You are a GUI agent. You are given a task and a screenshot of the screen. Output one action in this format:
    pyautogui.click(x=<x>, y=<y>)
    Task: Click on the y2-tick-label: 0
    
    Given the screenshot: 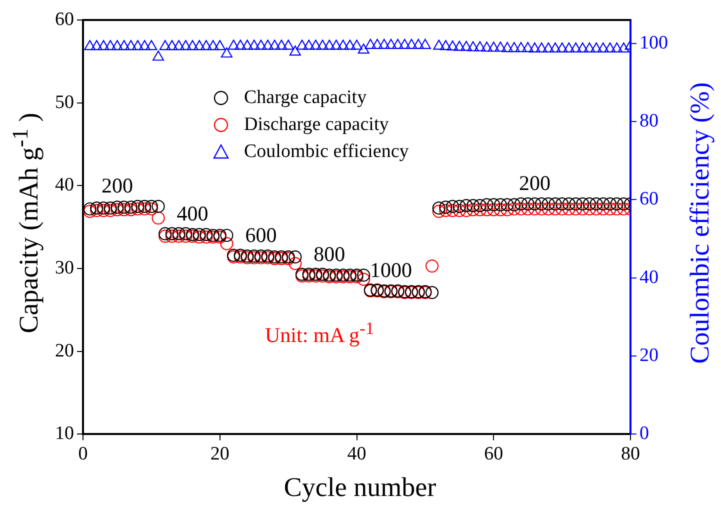 What is the action you would take?
    pyautogui.click(x=644, y=433)
    